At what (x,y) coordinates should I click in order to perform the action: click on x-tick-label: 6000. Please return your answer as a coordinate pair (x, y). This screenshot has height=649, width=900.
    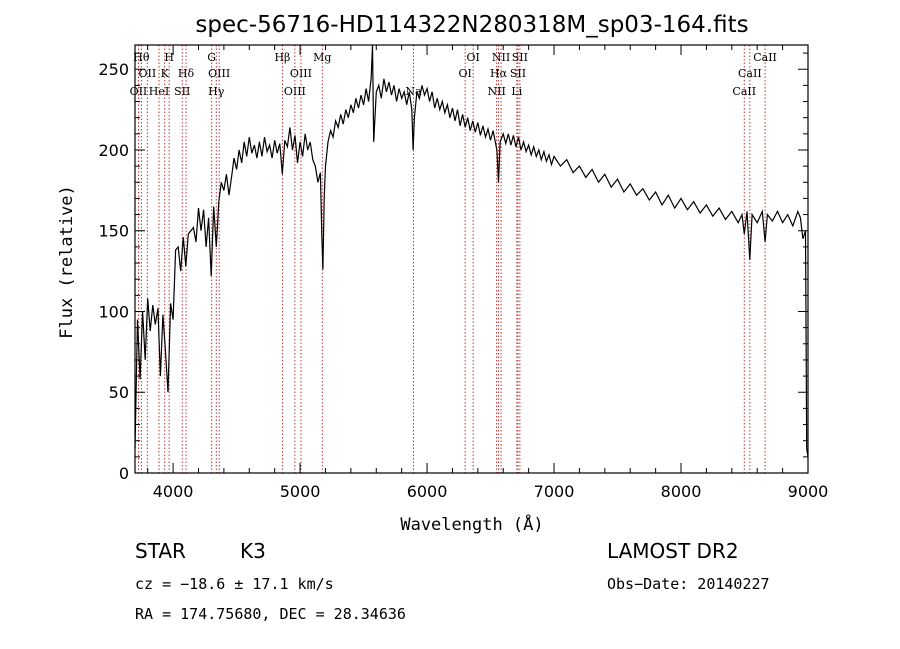
    Looking at the image, I should click on (427, 491).